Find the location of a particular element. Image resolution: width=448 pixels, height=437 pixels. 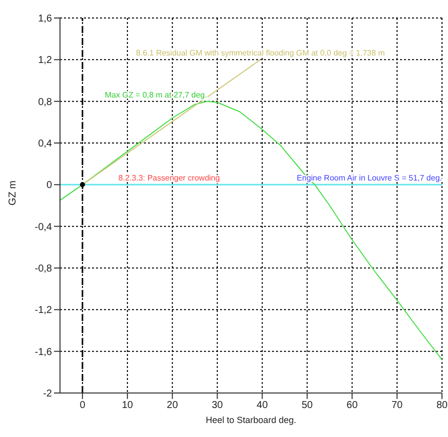

annotation: Max GZ = 0,8 m at 27,7 deg. is located at coordinates (155, 95).